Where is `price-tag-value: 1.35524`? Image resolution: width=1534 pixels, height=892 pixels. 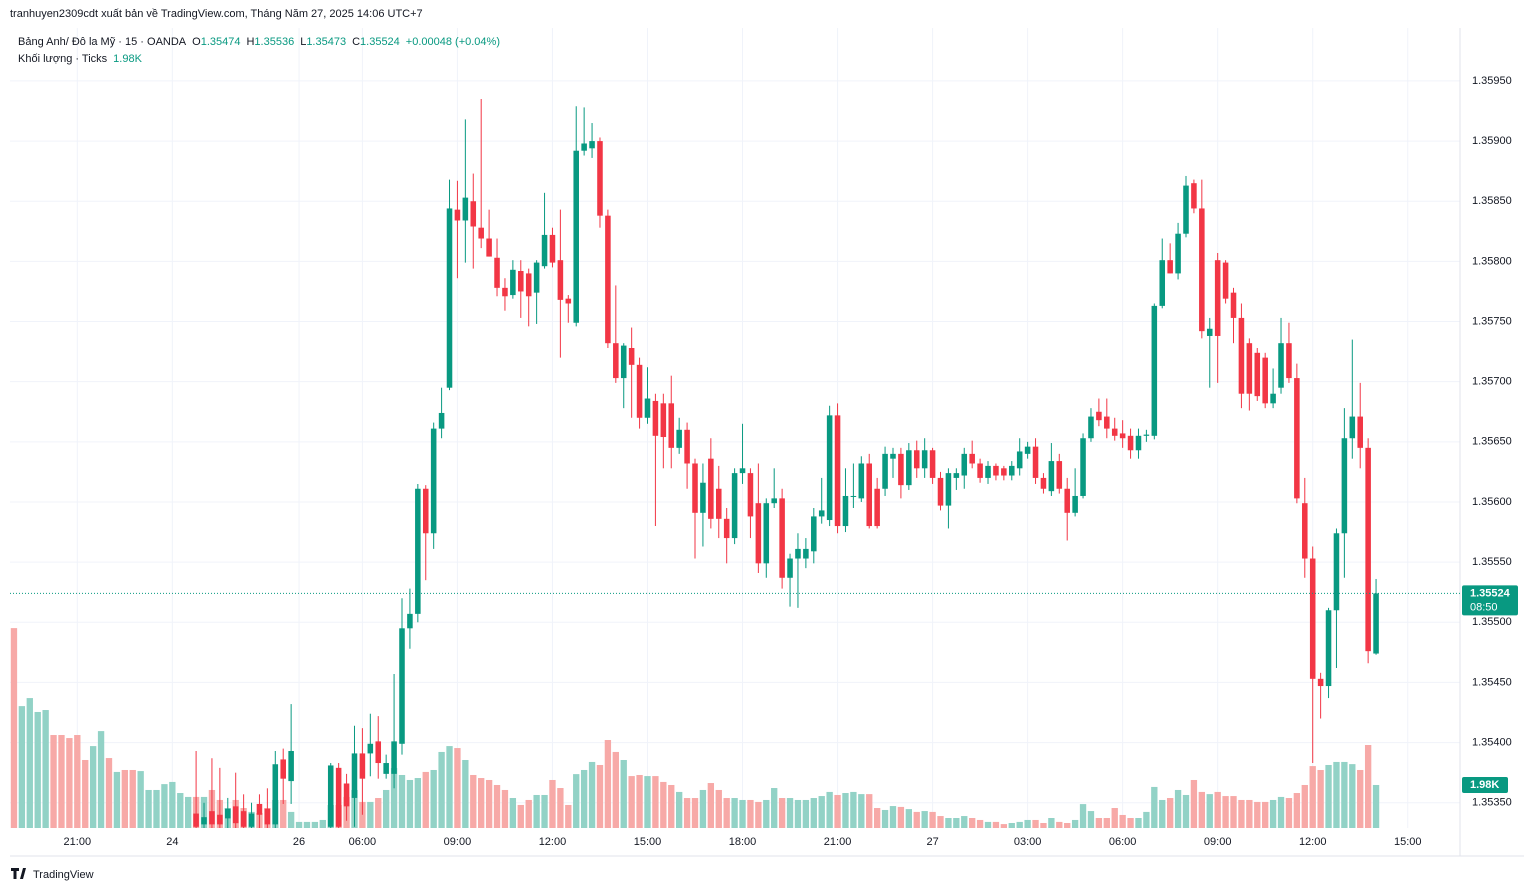
price-tag-value: 1.35524 is located at coordinates (1490, 593).